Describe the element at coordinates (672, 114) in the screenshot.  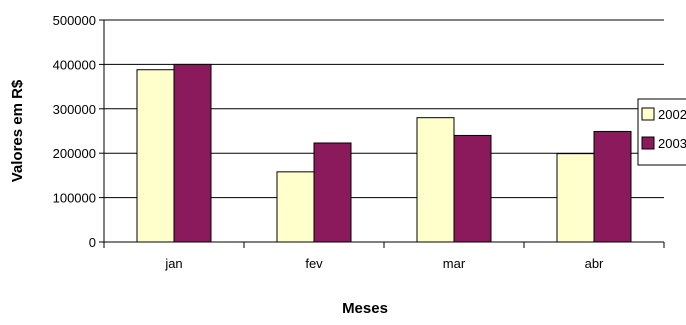
I see `legend-label: 2002` at that location.